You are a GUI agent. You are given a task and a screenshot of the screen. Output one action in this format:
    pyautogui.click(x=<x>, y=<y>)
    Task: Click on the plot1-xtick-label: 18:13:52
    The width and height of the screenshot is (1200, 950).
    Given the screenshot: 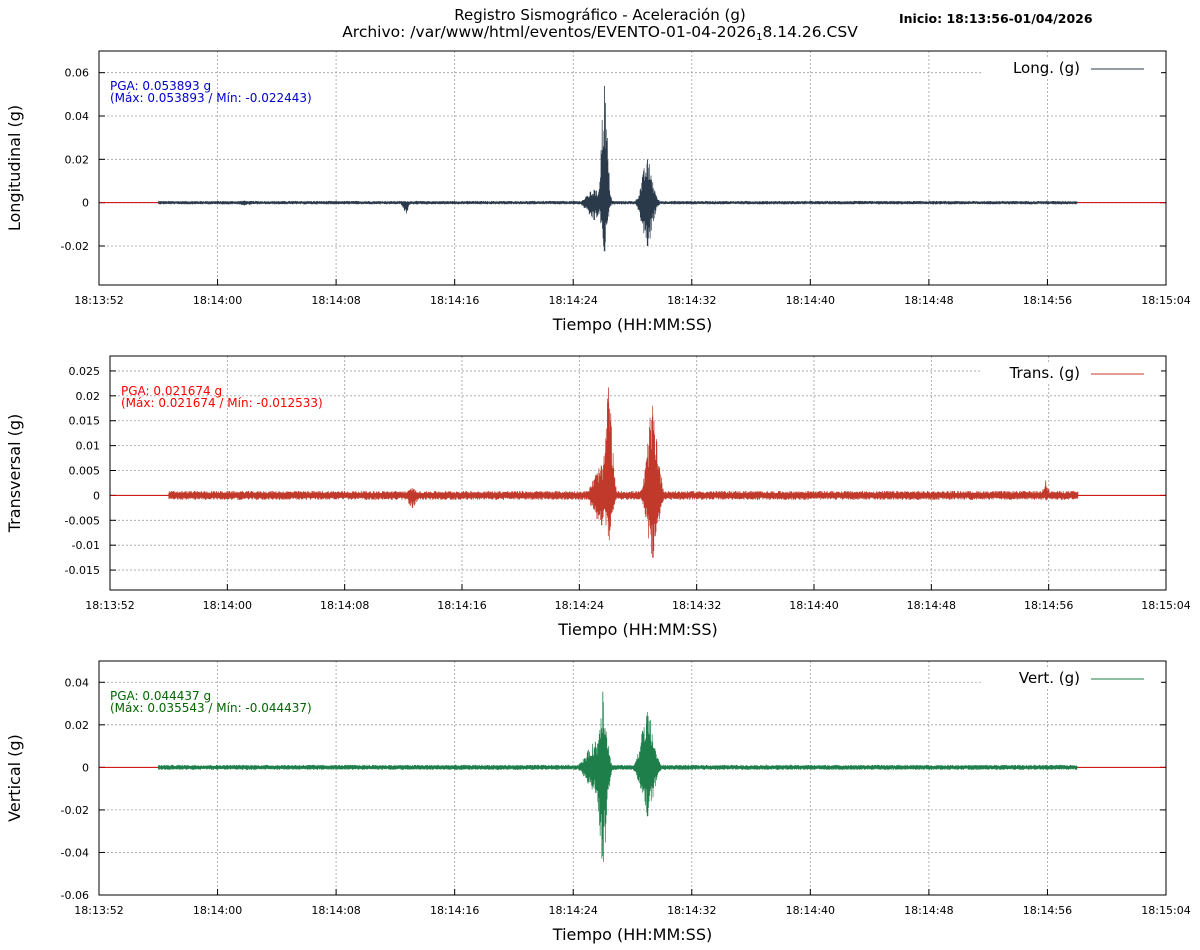 What is the action you would take?
    pyautogui.click(x=98, y=300)
    